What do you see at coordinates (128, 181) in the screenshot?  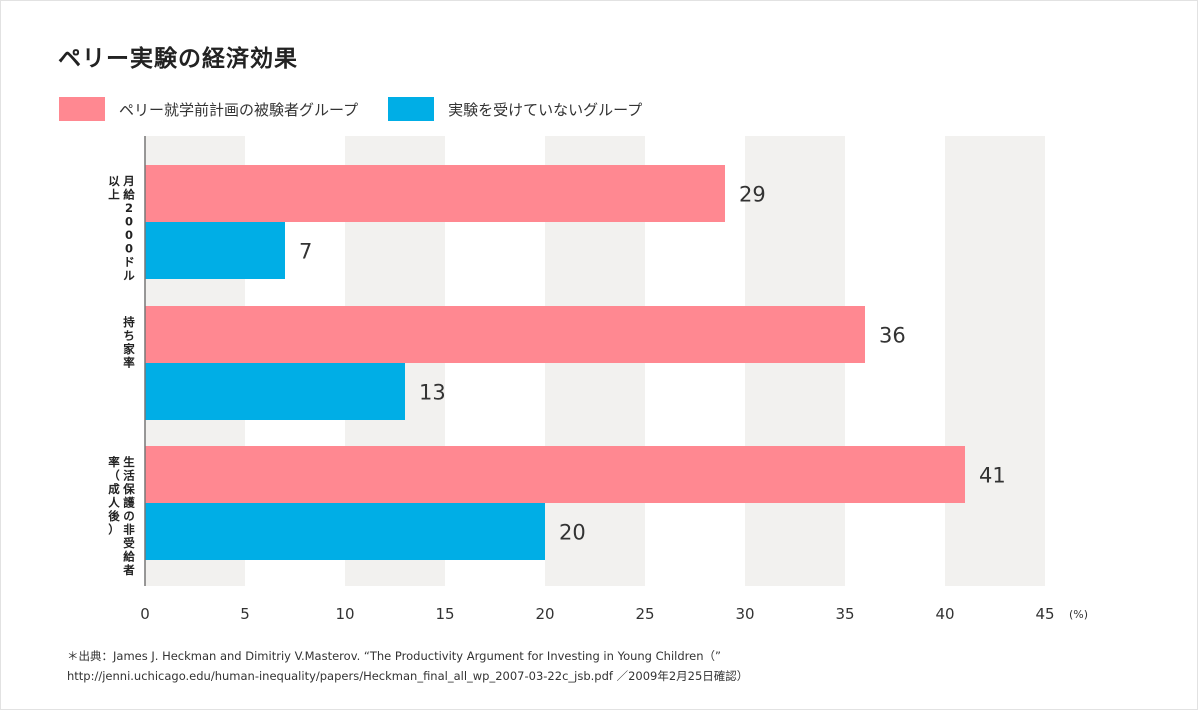 I see `category-label-char: 月` at bounding box center [128, 181].